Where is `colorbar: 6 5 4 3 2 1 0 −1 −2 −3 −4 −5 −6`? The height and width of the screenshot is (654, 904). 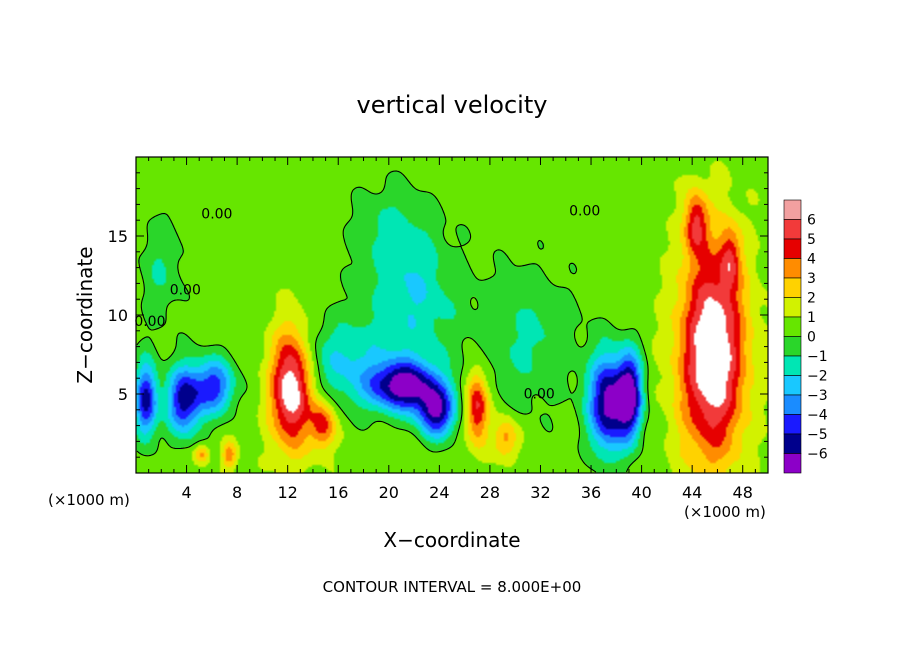 colorbar: 6 5 4 3 2 1 0 −1 −2 −3 −4 −5 −6 is located at coordinates (805, 336).